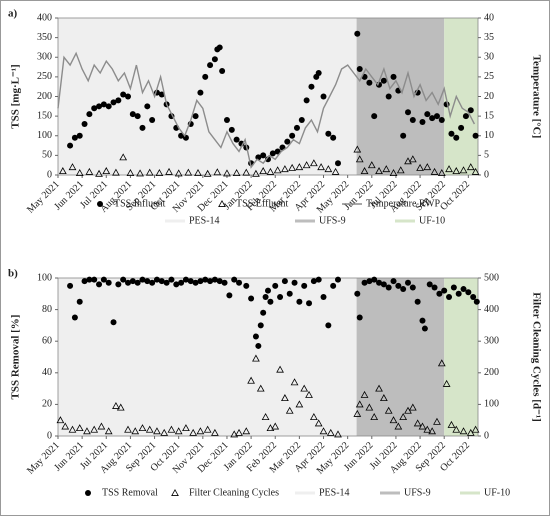 This screenshot has width=550, height=516. Describe the element at coordinates (47, 155) in the screenshot. I see `y-tick-label: 50` at that location.